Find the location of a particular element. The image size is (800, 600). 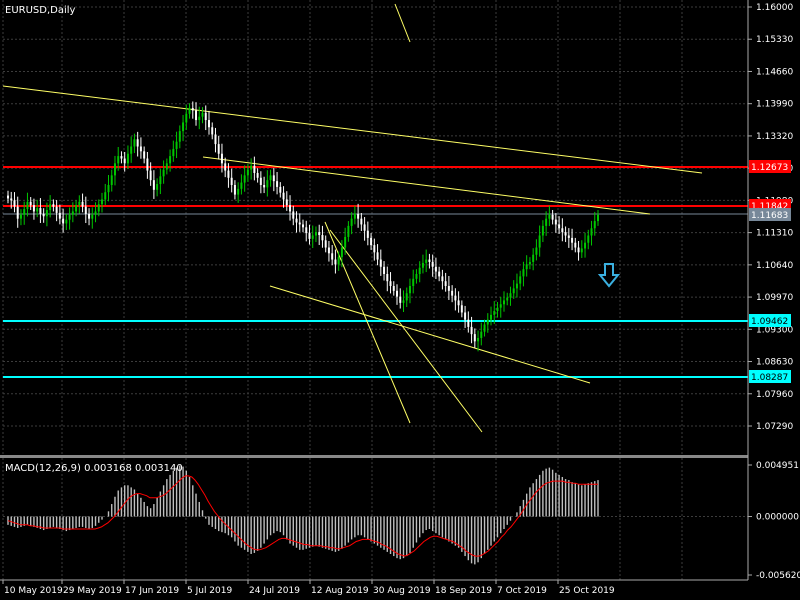

svg-text: 1.09462 is located at coordinates (769, 322).